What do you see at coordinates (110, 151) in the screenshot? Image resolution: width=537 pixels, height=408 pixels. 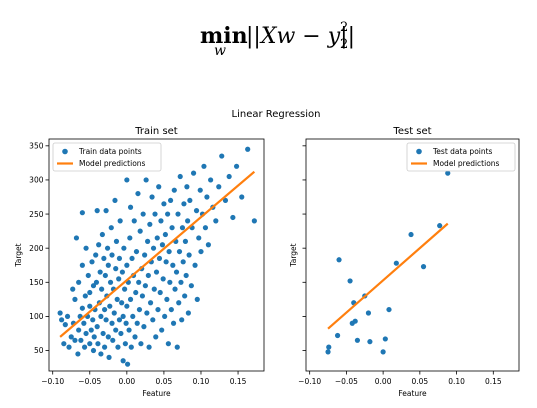 I see `legend-label: Train data points` at bounding box center [110, 151].